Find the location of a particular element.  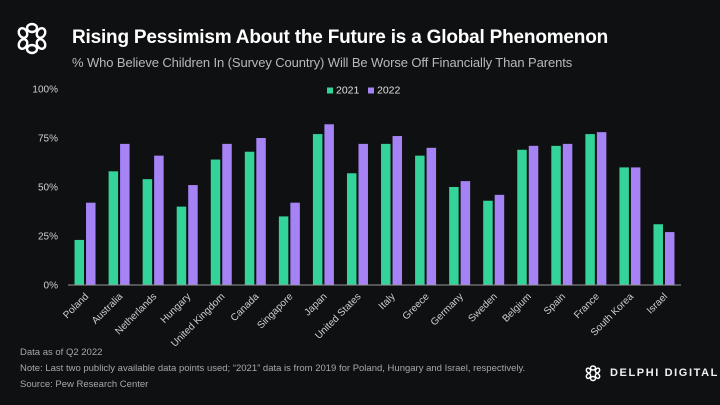

bar-2021-canada is located at coordinates (249, 218).